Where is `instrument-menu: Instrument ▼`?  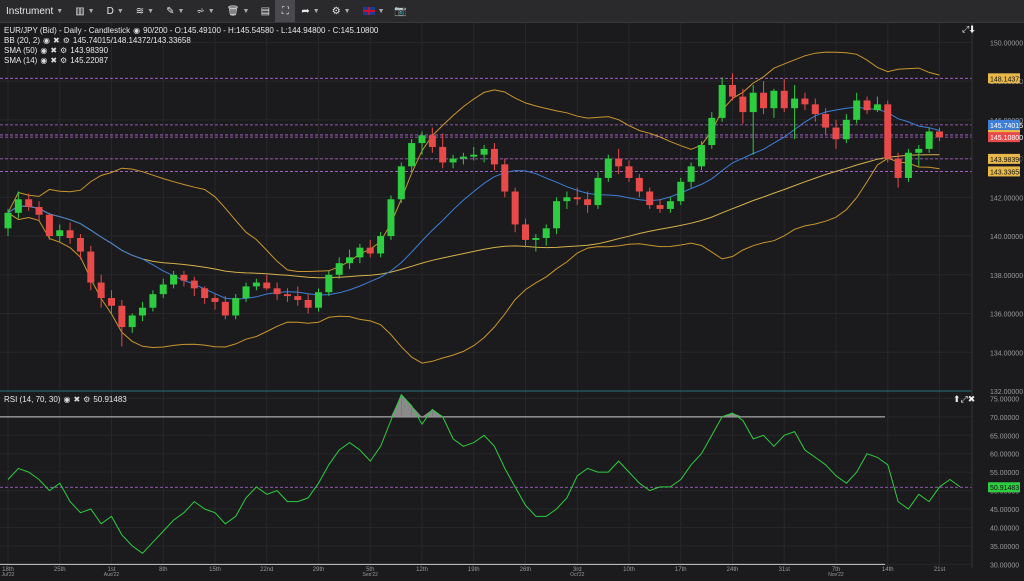 instrument-menu: Instrument ▼ is located at coordinates (34, 11).